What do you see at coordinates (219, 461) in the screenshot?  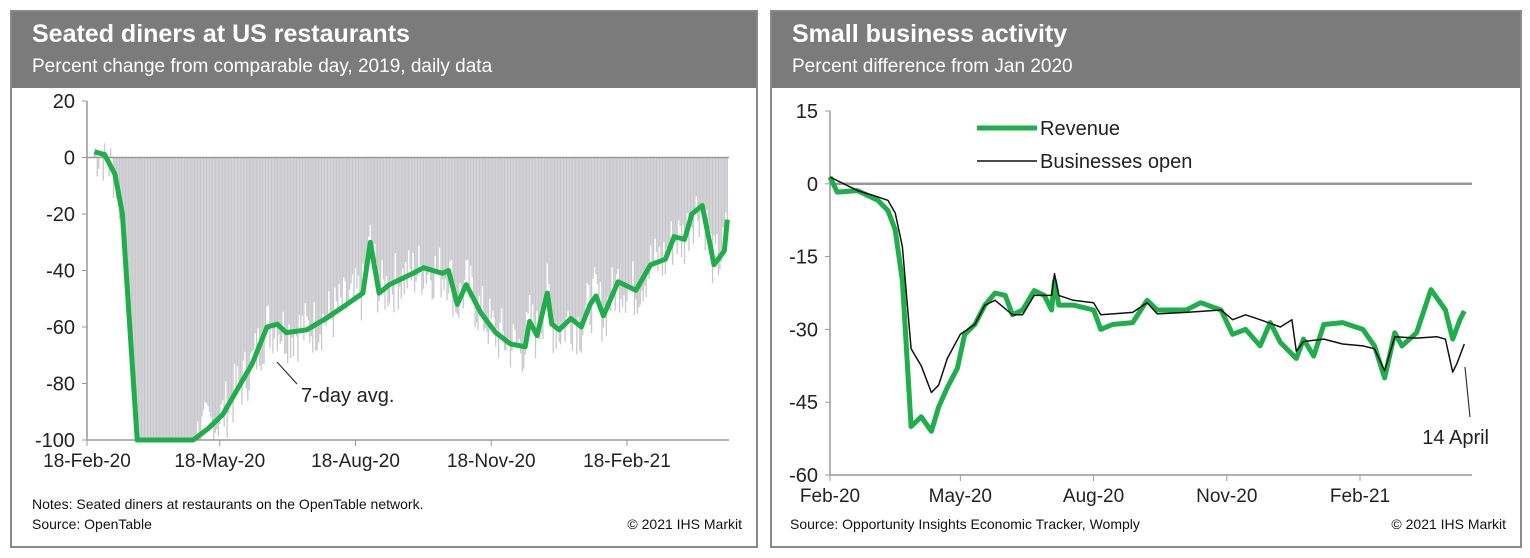 I see `x-tick-label: 18-May-20` at bounding box center [219, 461].